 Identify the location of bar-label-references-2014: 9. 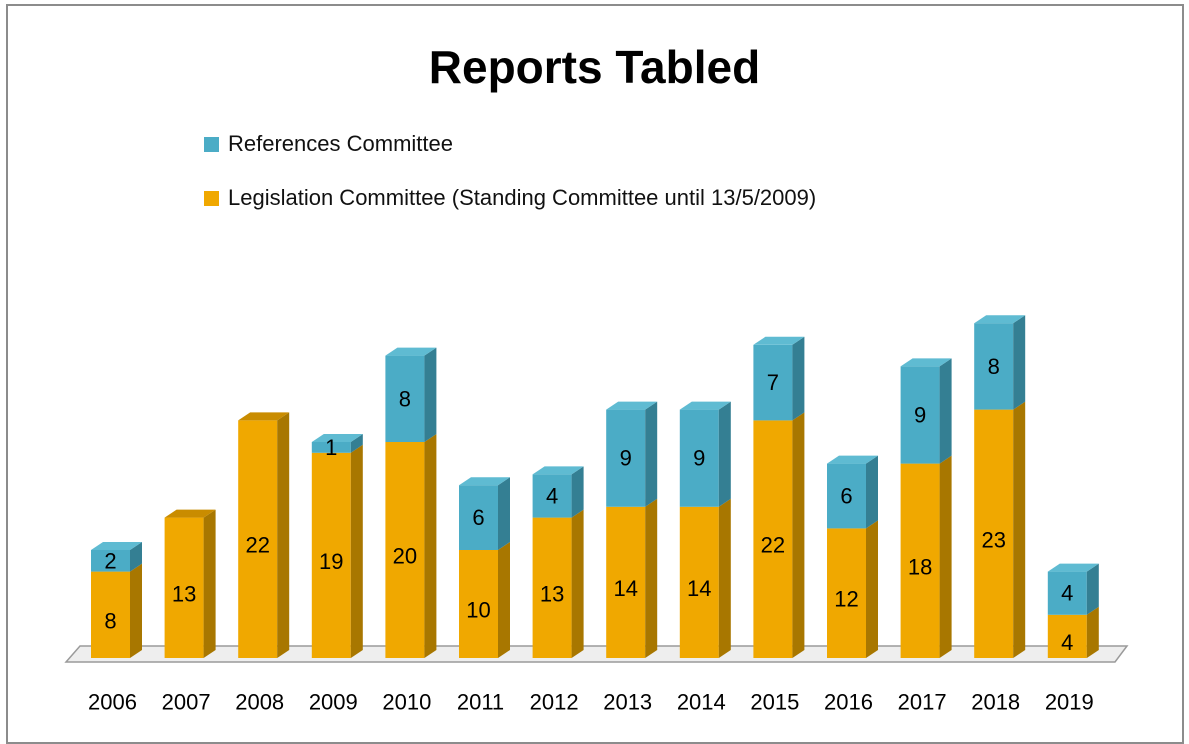
(699, 458).